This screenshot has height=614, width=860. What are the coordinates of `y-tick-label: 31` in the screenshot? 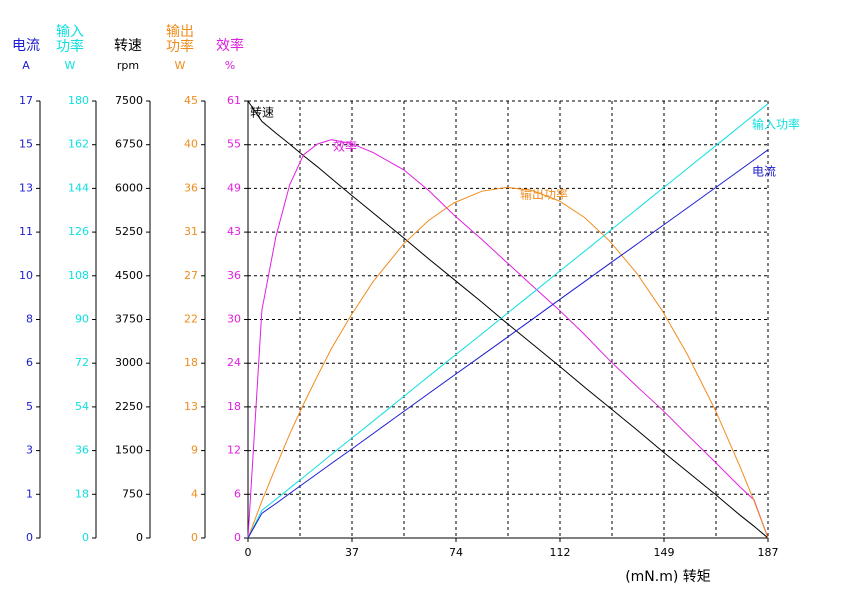 It's located at (191, 231).